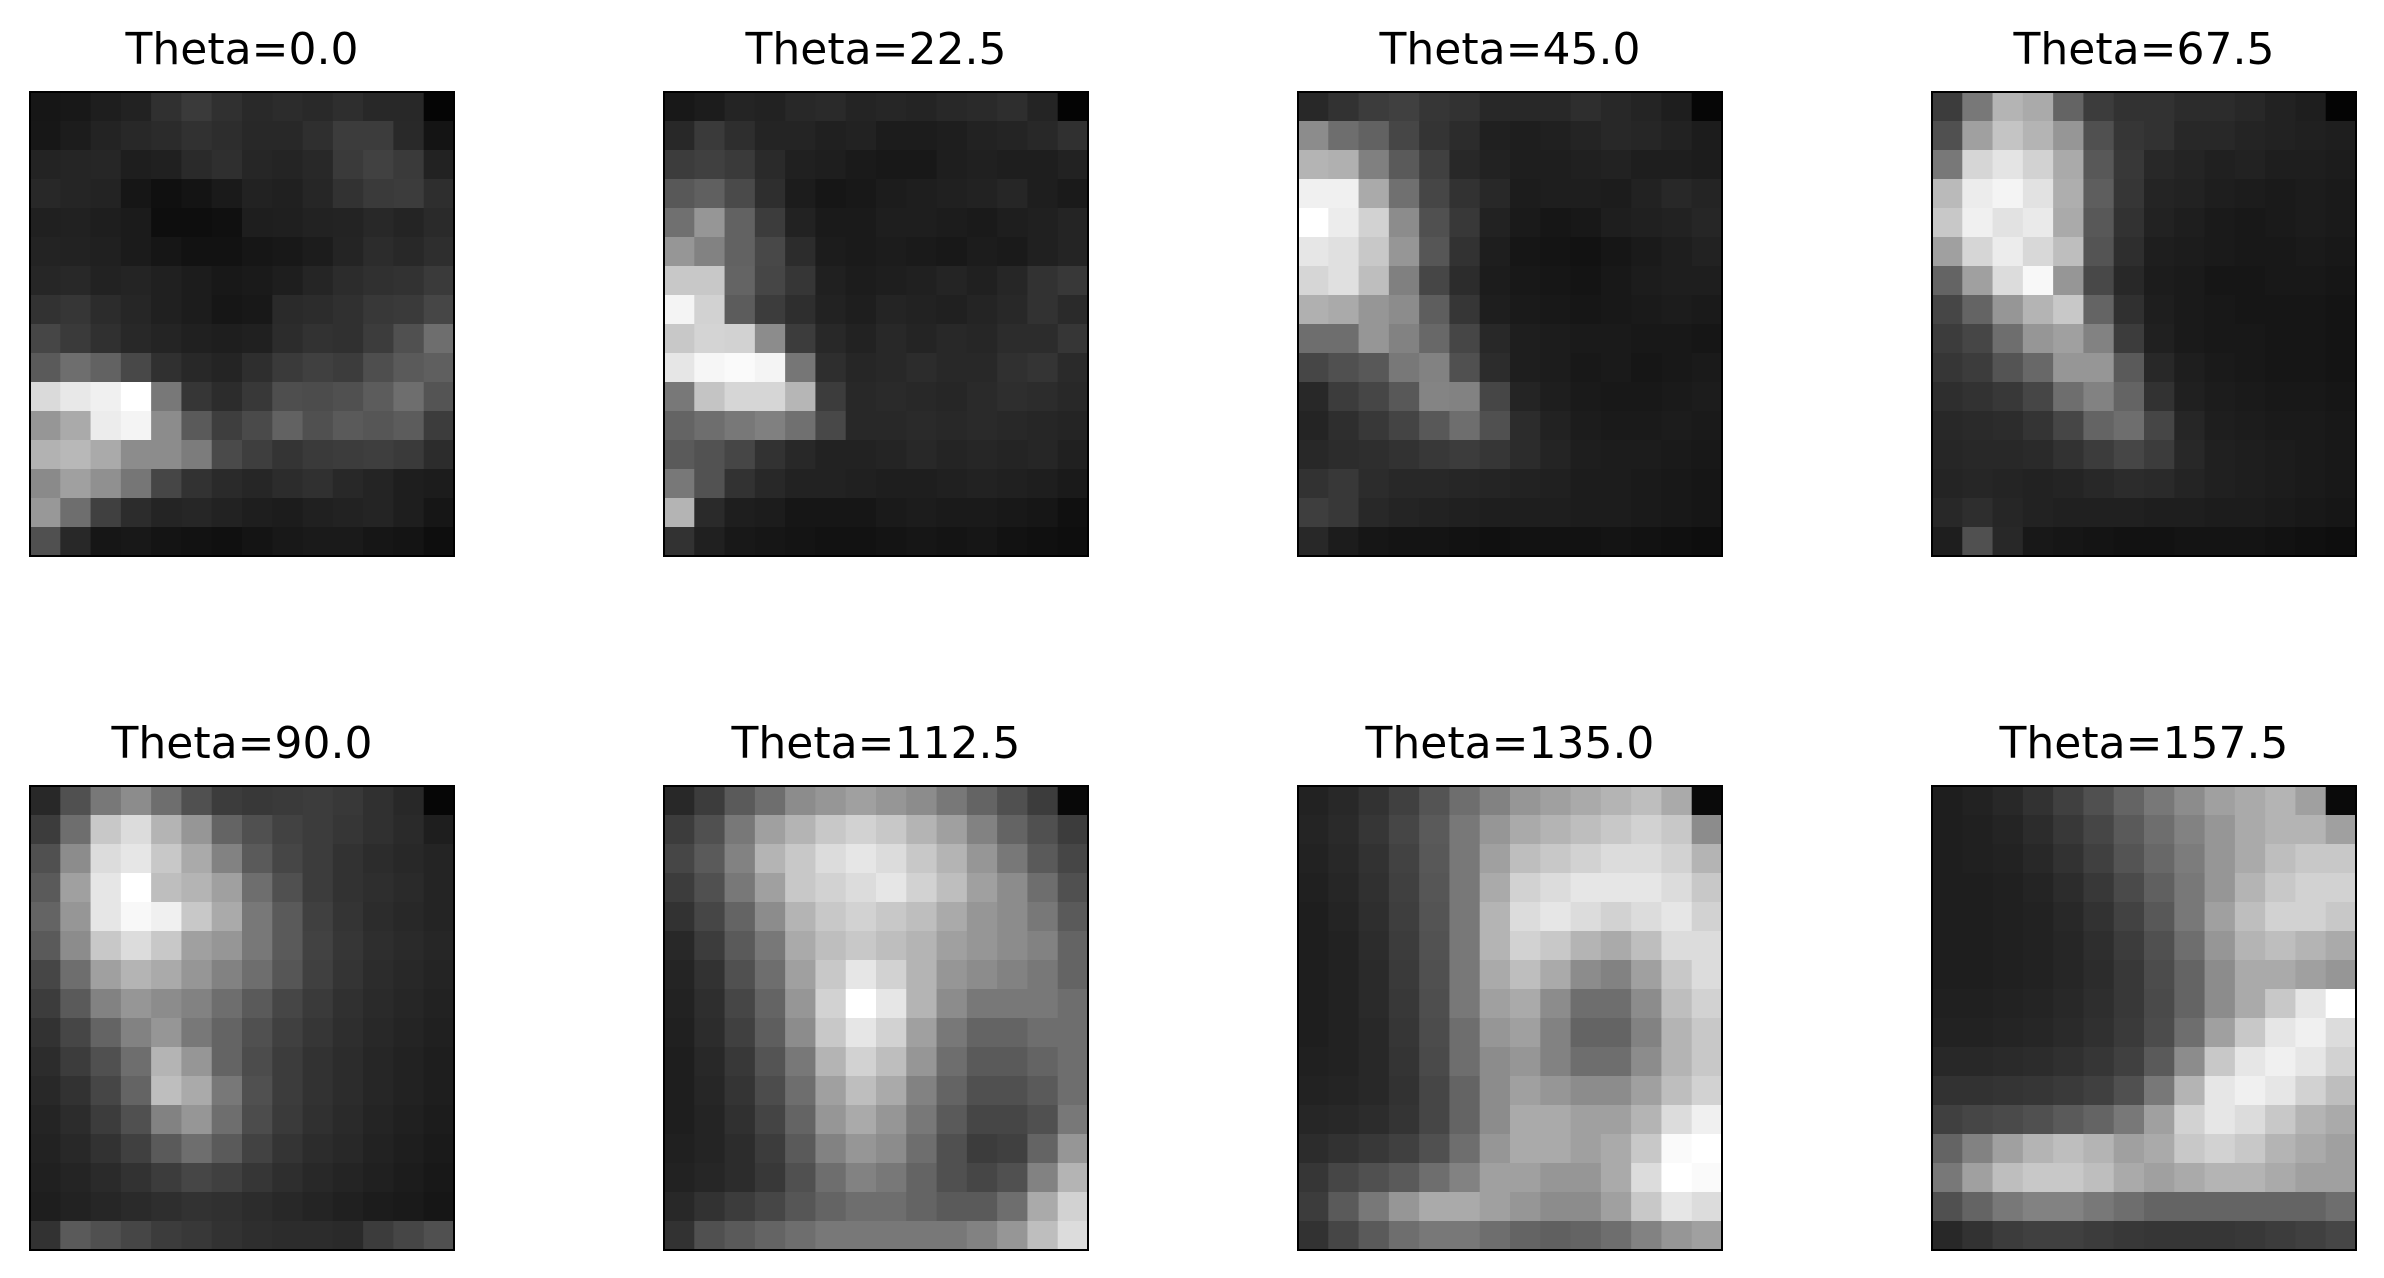 The width and height of the screenshot is (2384, 1278). I want to click on panel-frame, so click(242, 1018).